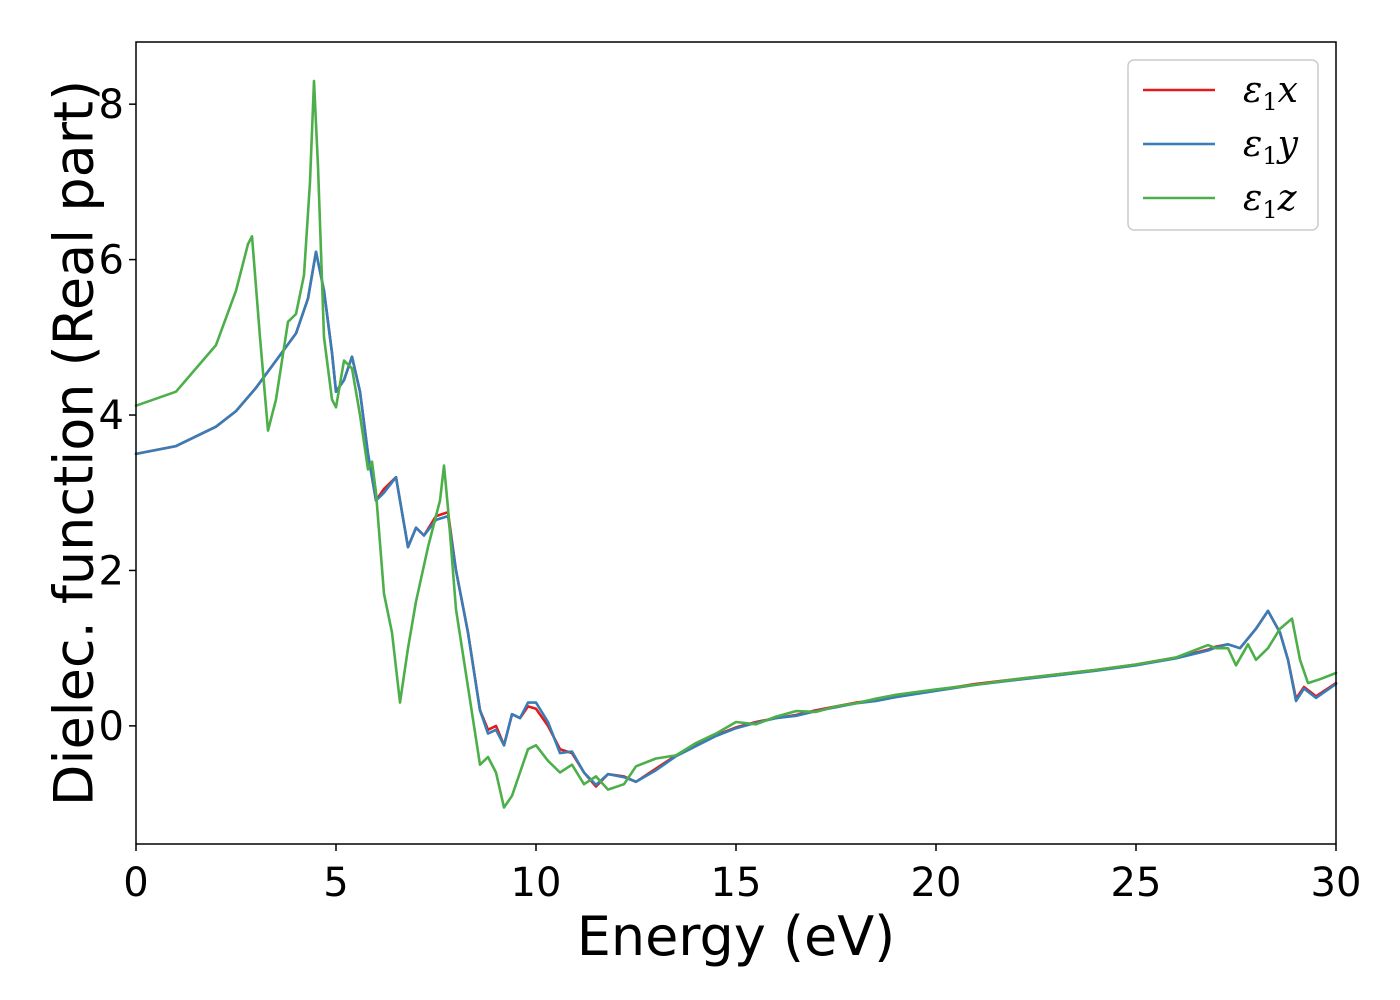 The width and height of the screenshot is (1400, 1000). What do you see at coordinates (936, 883) in the screenshot?
I see `x-tick-label: 20` at bounding box center [936, 883].